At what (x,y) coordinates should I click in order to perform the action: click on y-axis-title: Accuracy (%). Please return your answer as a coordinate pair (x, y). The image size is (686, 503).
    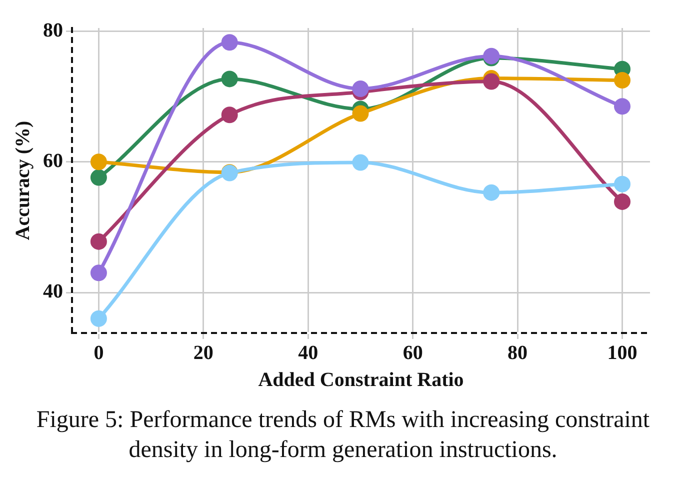
    Looking at the image, I should click on (23, 180).